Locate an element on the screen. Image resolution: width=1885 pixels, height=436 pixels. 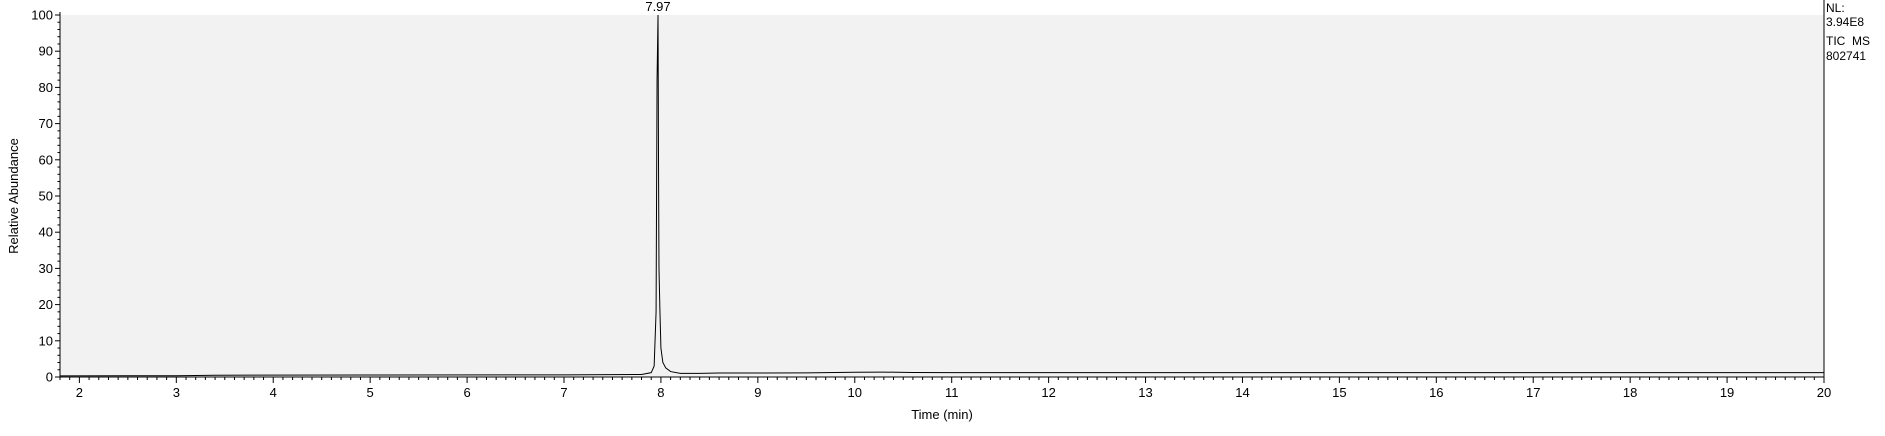
peak-label: 7.97 is located at coordinates (657, 7).